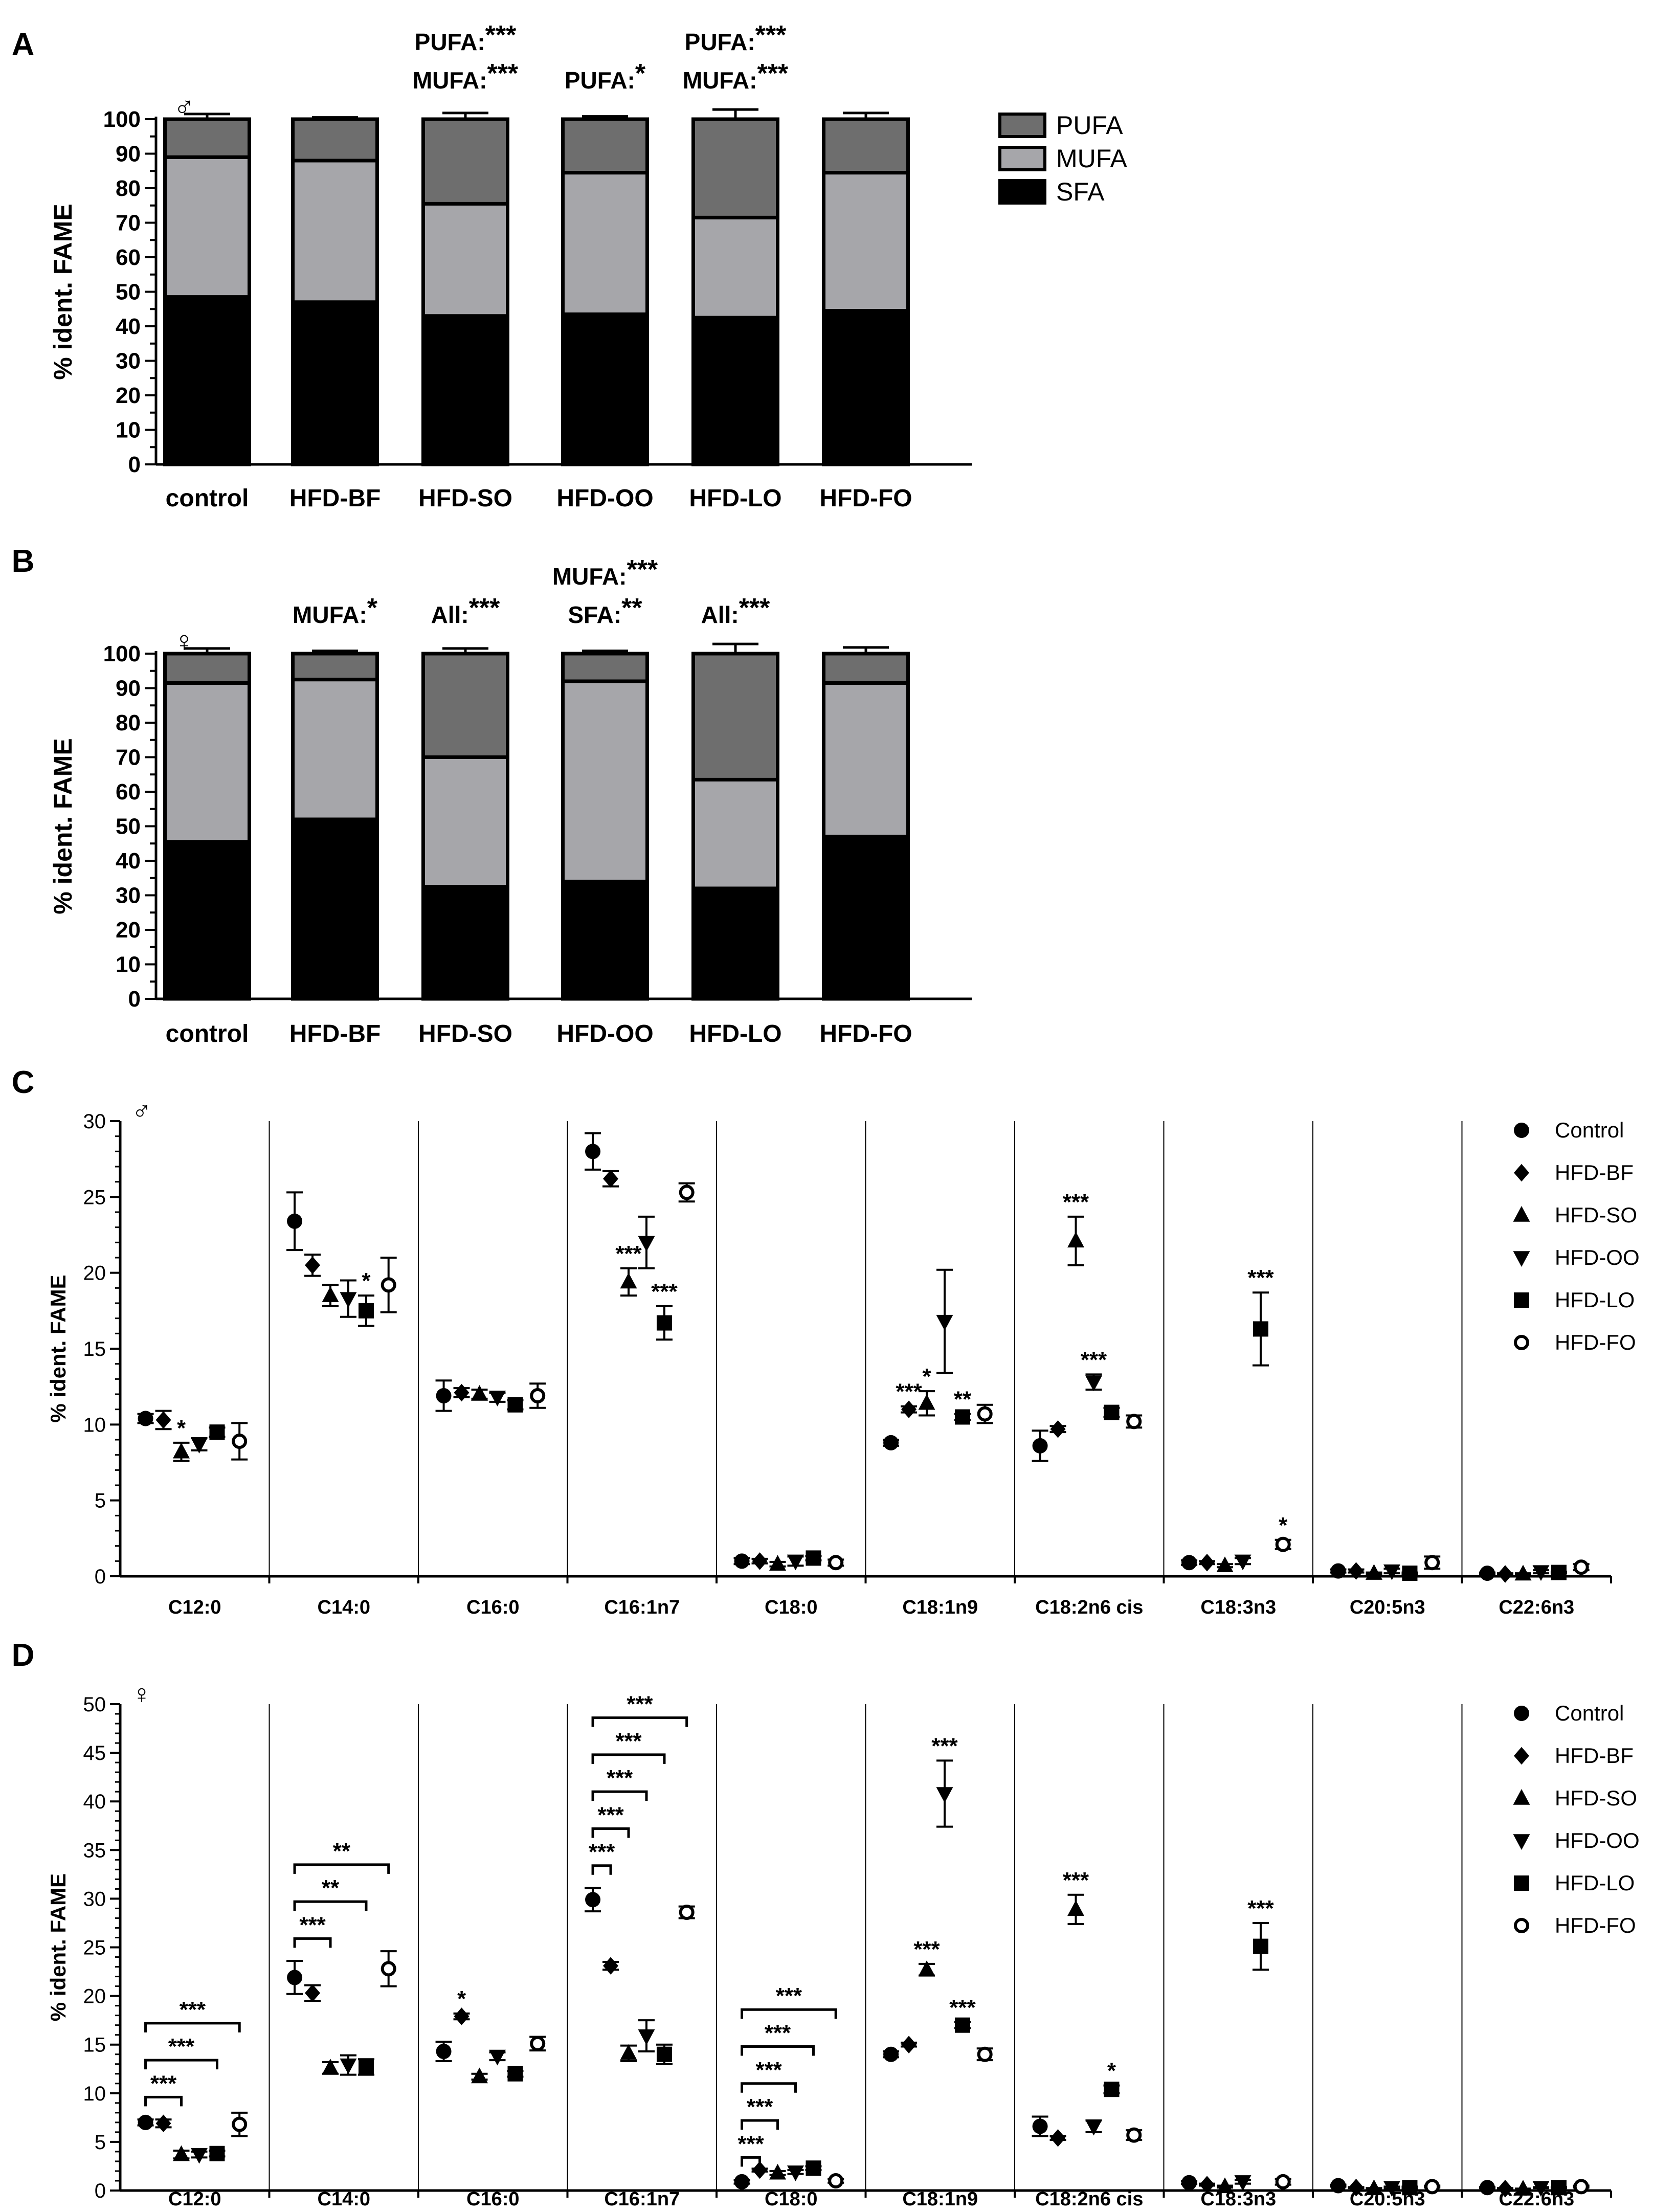 The image size is (1654, 2212). Describe the element at coordinates (207, 920) in the screenshot. I see `bar-sfa-control` at that location.